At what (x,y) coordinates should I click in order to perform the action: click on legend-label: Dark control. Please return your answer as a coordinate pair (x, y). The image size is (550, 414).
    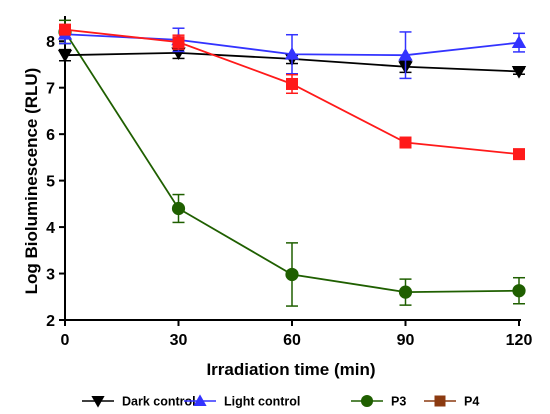
    Looking at the image, I should click on (159, 402).